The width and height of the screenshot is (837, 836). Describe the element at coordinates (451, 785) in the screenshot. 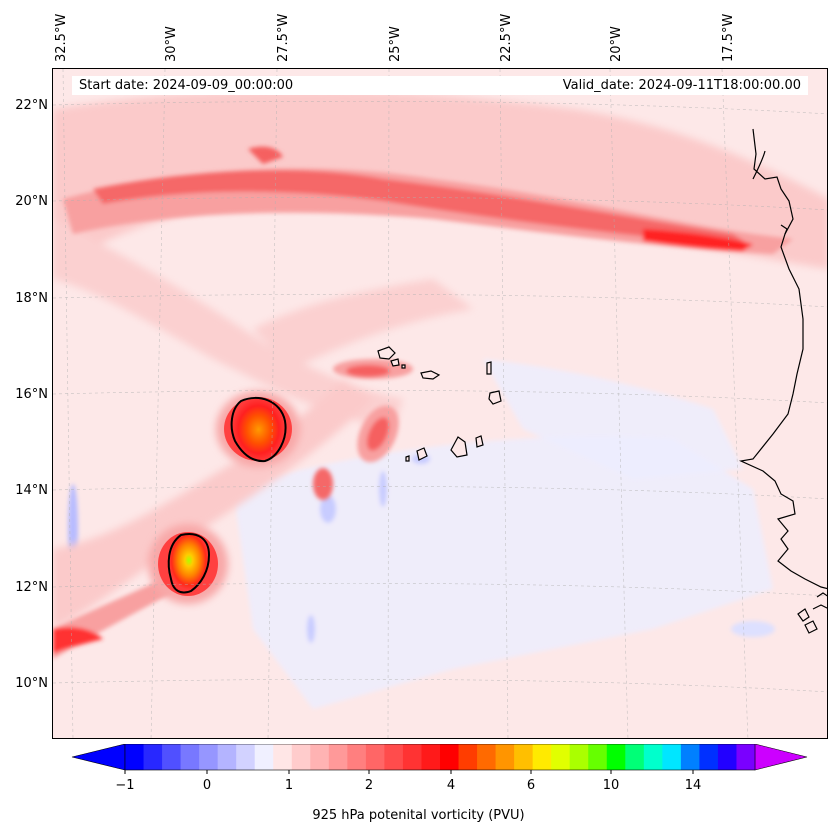

I see `colorbar-tick-label: 4` at that location.